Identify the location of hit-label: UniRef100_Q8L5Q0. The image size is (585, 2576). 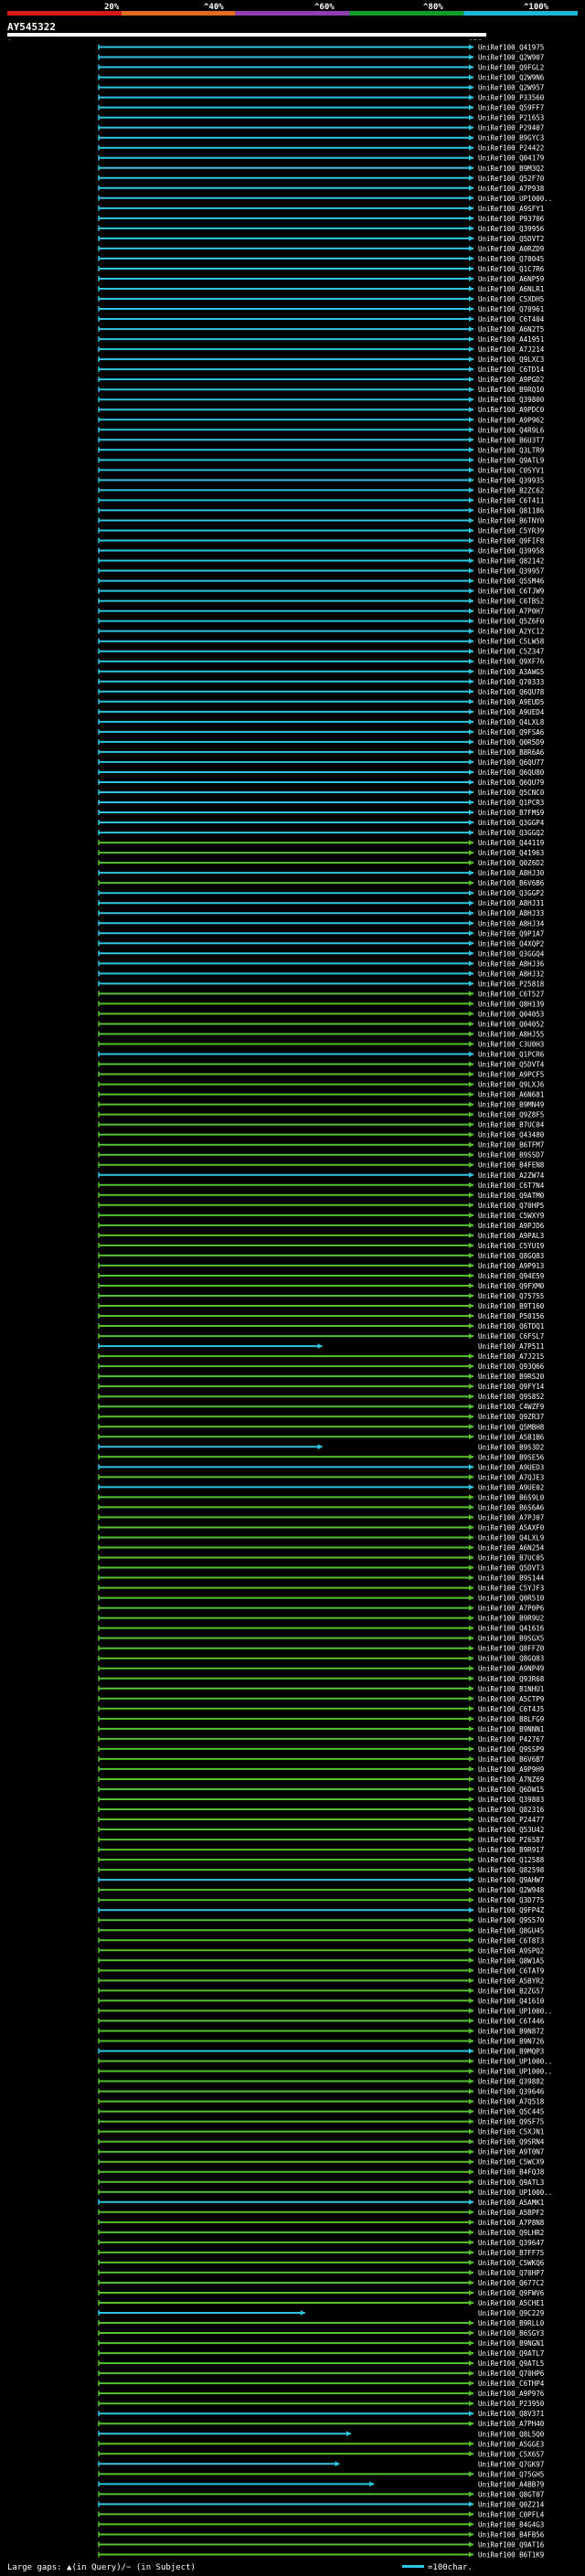
(512, 2434).